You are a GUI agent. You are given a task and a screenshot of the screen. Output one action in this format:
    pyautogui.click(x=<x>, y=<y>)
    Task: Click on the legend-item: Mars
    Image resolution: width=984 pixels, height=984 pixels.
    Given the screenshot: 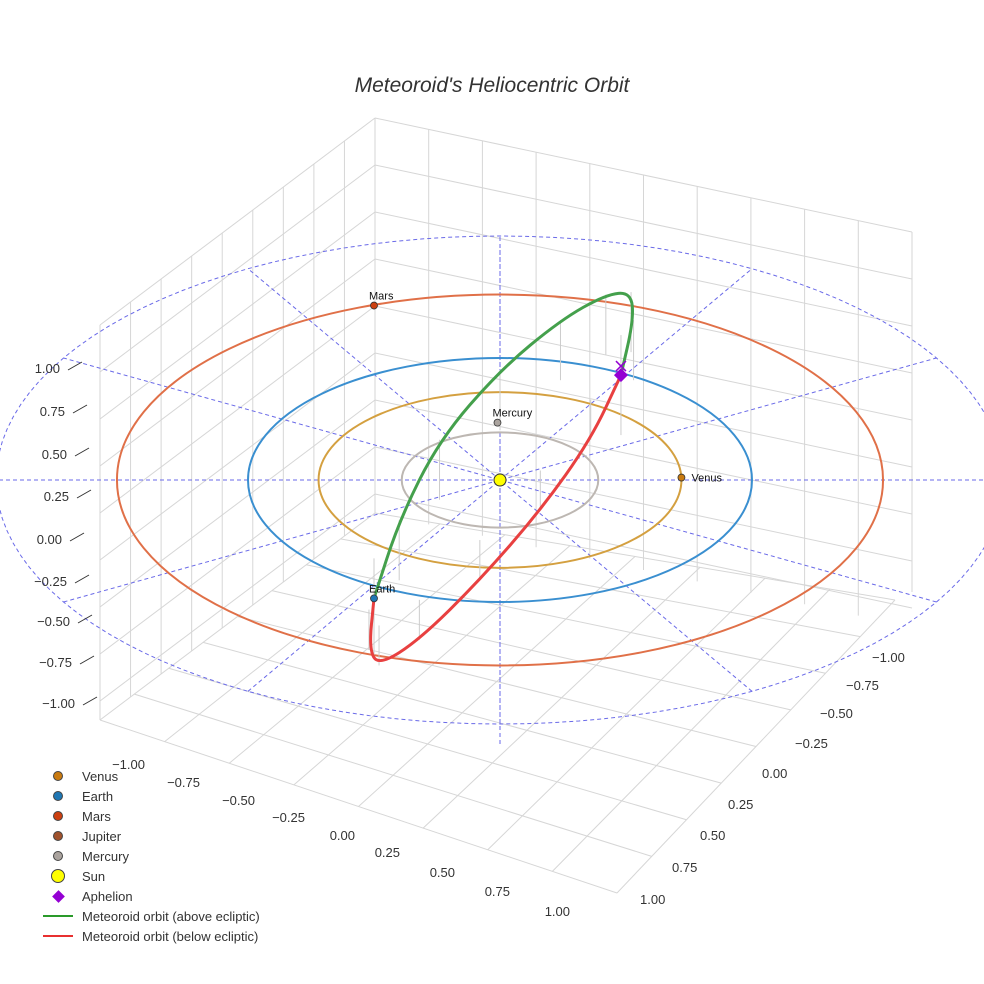 What is the action you would take?
    pyautogui.click(x=149, y=816)
    